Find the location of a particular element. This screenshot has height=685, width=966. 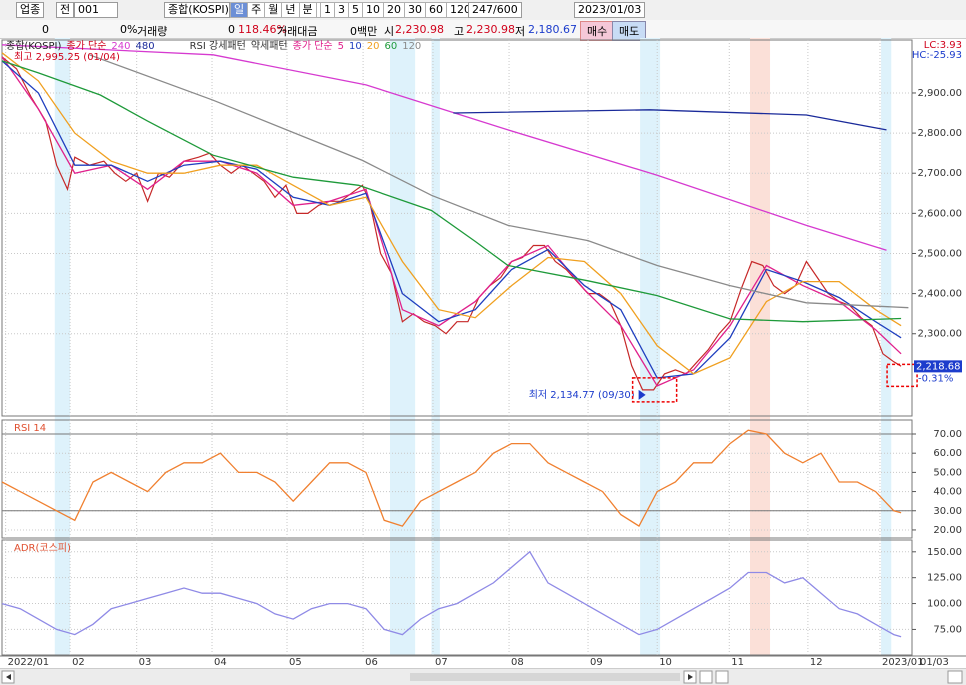

market-select: 업종 is located at coordinates (30, 10).